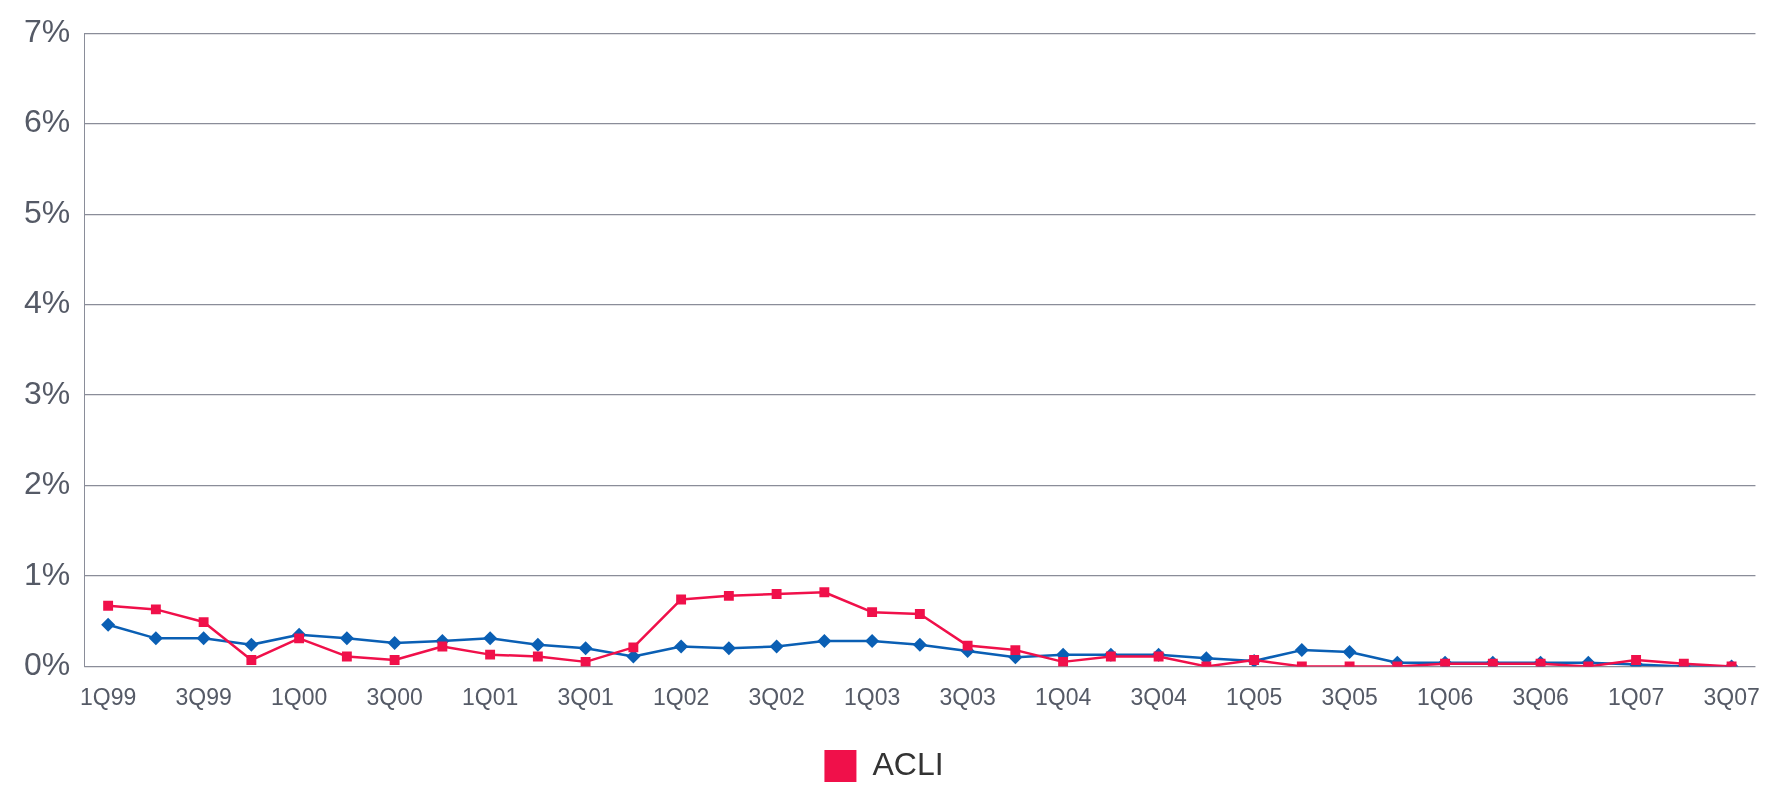 Image resolution: width=1778 pixels, height=802 pixels. What do you see at coordinates (1158, 696) in the screenshot?
I see `x-tick-label: 3Q04` at bounding box center [1158, 696].